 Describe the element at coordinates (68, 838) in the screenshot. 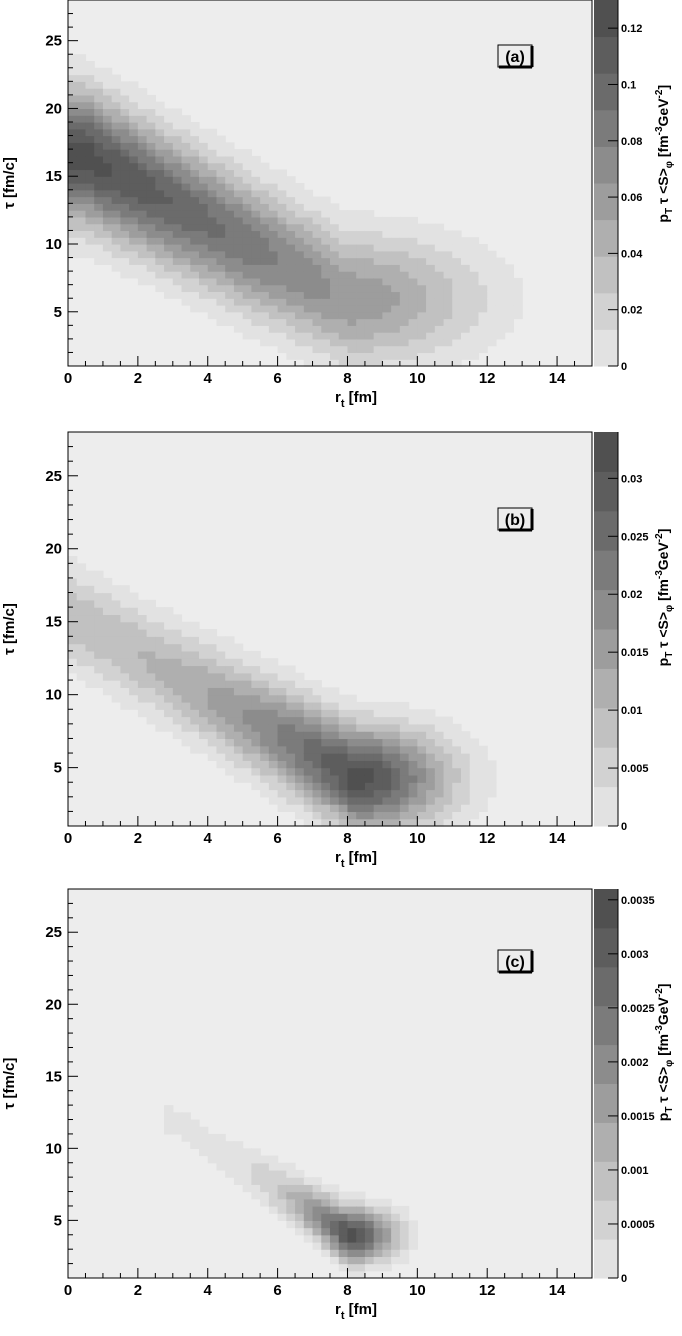

I see `x-tick-label: 0` at that location.